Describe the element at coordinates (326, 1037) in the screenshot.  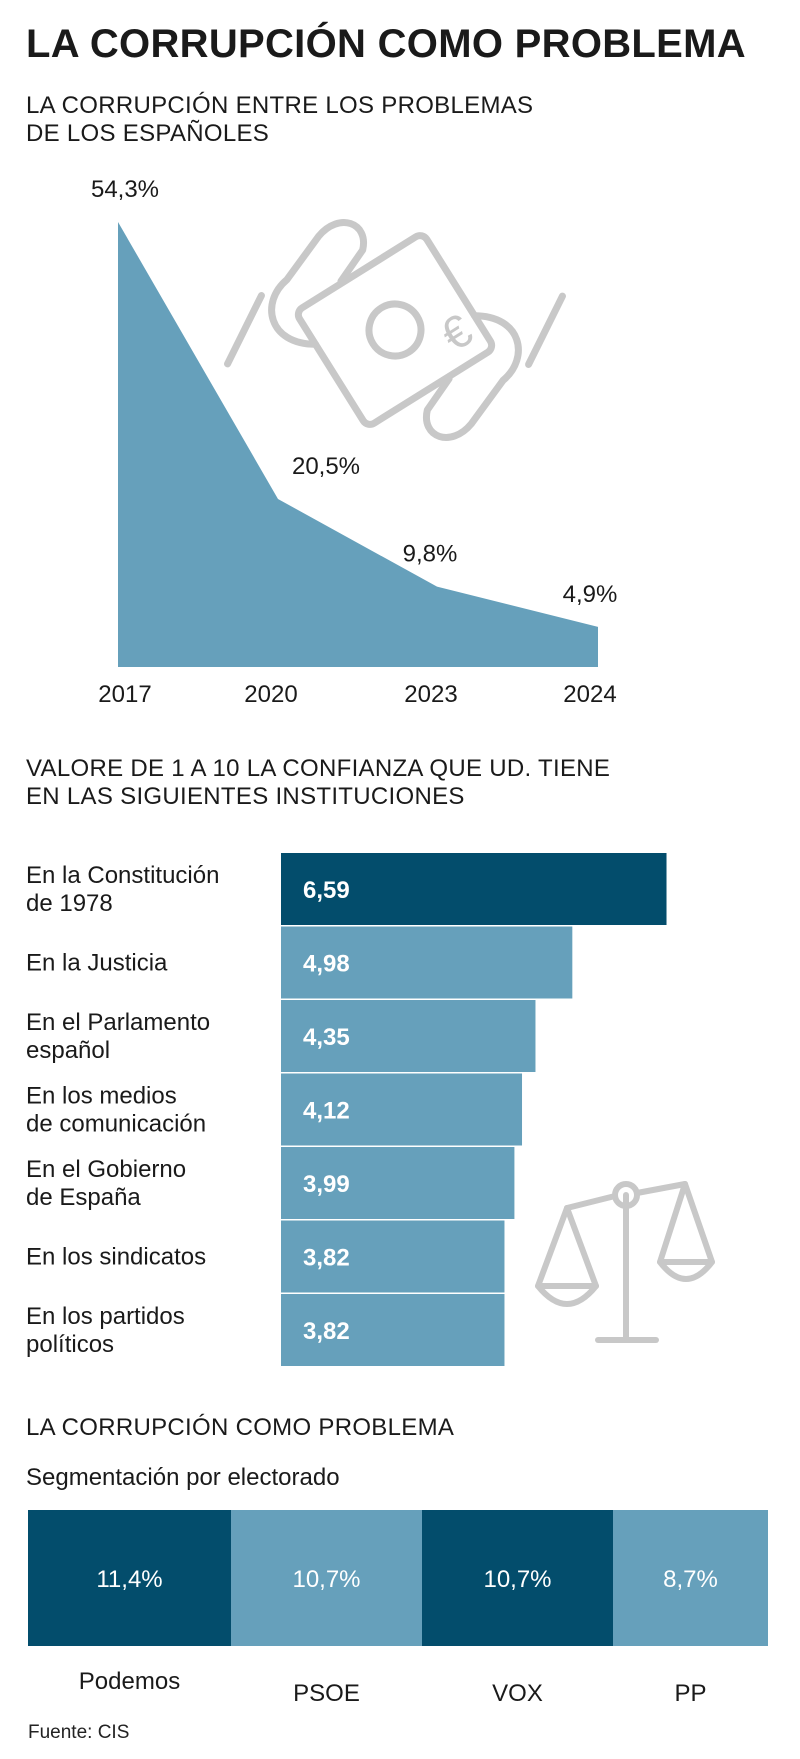
I see `institution-bar-value: 4,35` at that location.